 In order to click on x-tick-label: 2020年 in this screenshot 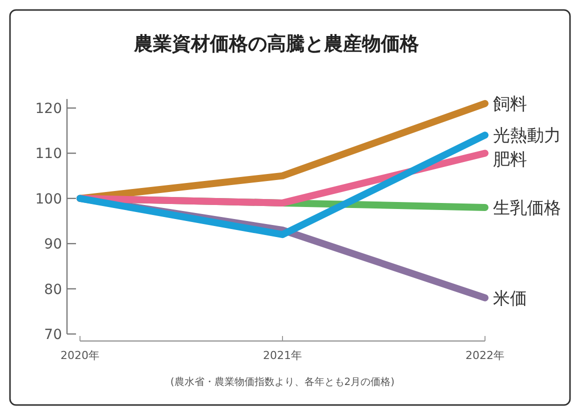, I will do `click(80, 355)`.